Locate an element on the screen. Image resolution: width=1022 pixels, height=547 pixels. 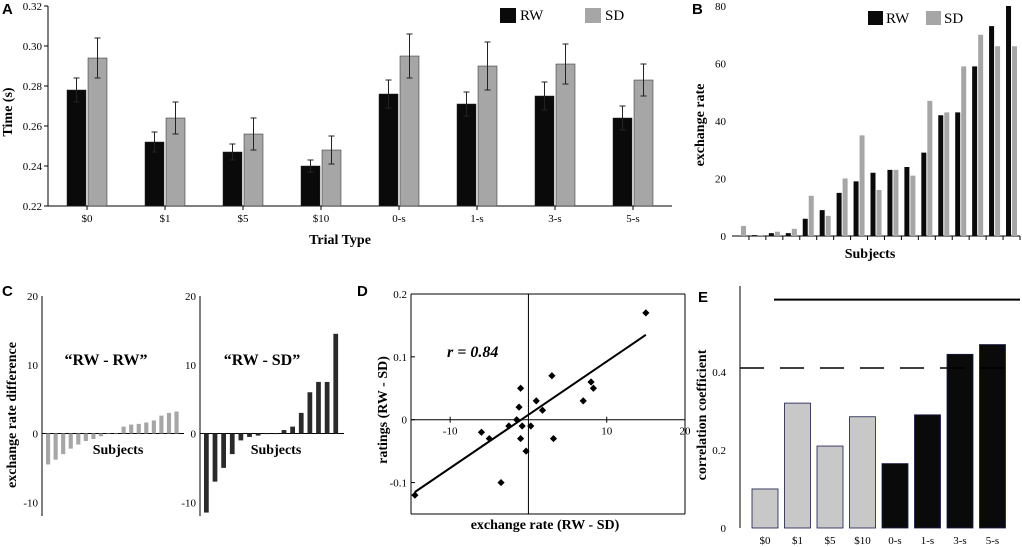
panel-b-ylabel: exchange rate is located at coordinates (700, 125).